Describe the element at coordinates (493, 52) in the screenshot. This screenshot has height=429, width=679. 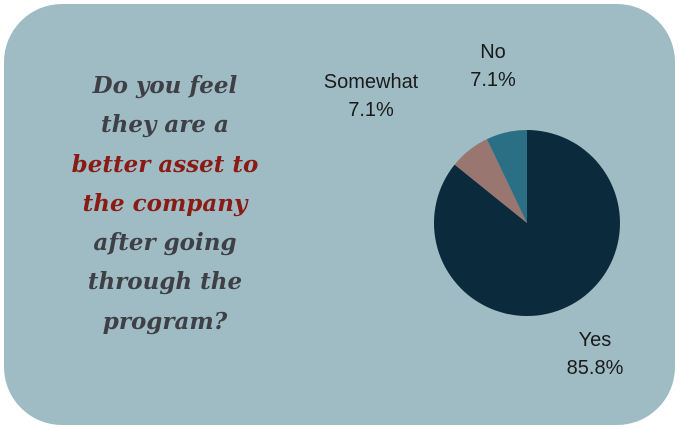
I see `pie-label-no-name: No` at that location.